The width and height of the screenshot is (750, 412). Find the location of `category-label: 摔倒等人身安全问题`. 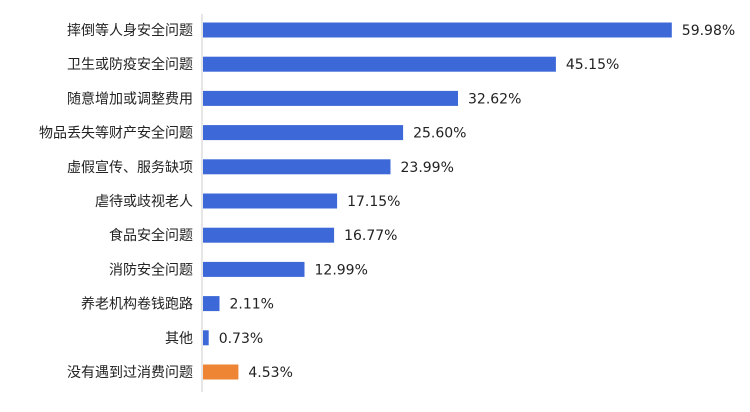

category-label: 摔倒等人身安全问题 is located at coordinates (130, 30).